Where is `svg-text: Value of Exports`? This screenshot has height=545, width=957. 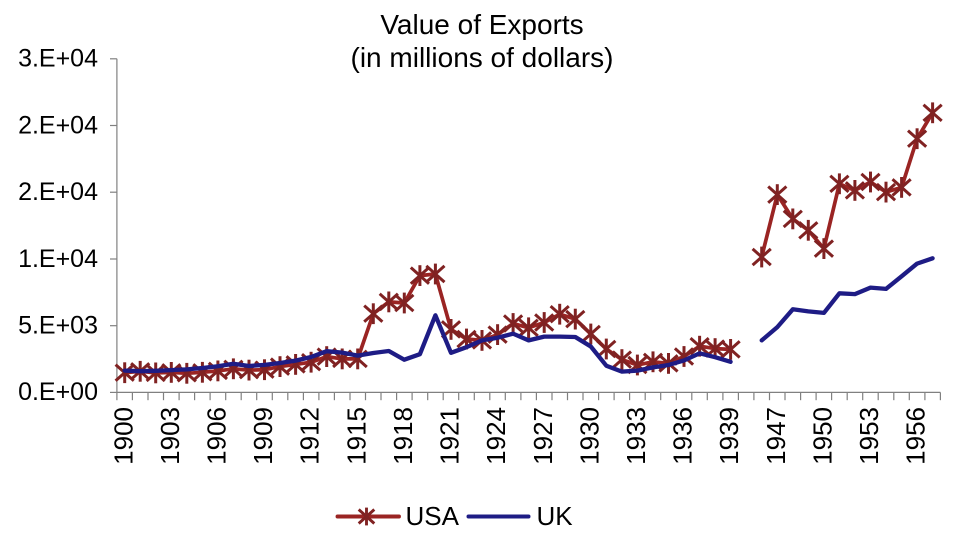
svg-text: Value of Exports is located at coordinates (481, 24).